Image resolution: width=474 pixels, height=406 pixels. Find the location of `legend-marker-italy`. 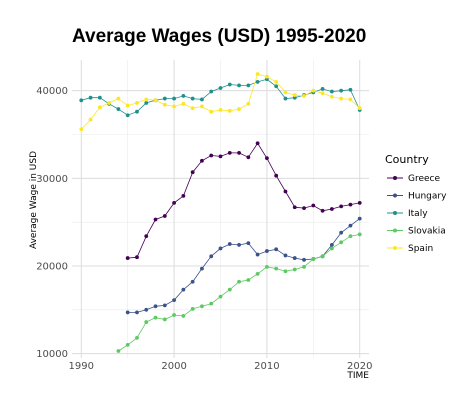

legend-marker-italy is located at coordinates (395, 213).